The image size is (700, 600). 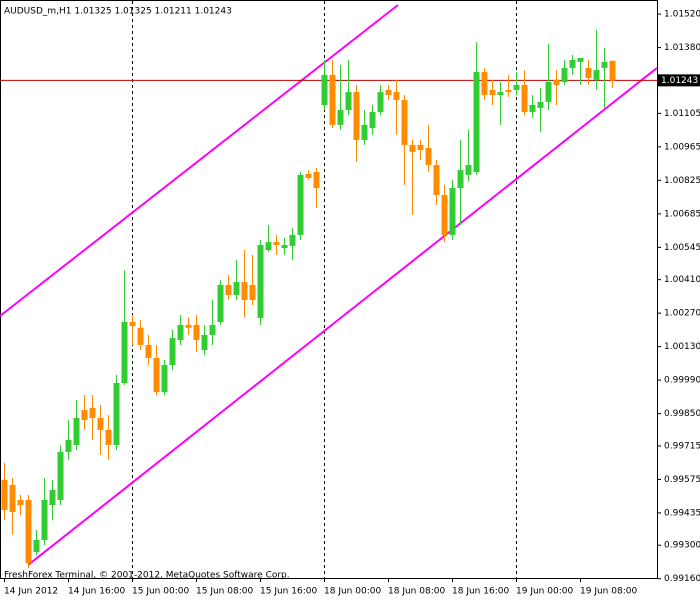 What do you see at coordinates (352, 592) in the screenshot?
I see `x-tick-label: 18 Jun 00:00` at bounding box center [352, 592].